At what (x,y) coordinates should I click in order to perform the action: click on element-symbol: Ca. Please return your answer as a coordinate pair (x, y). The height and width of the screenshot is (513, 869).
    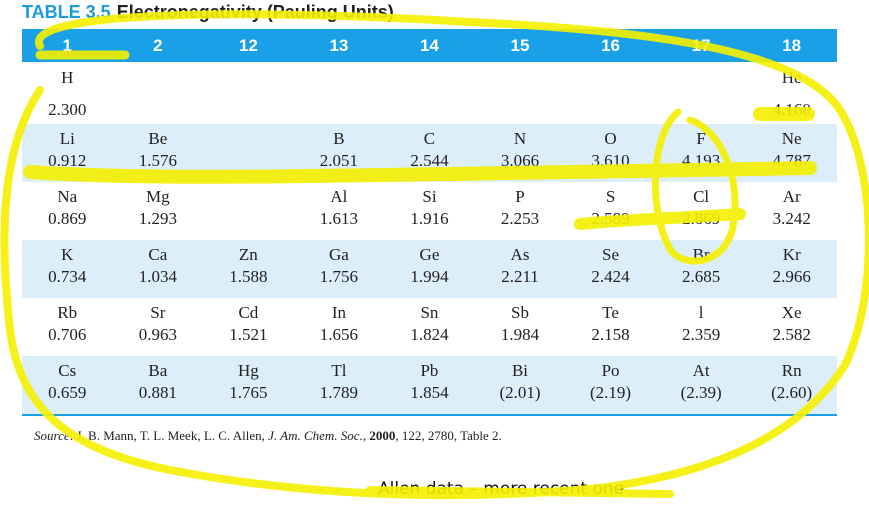
    Looking at the image, I should click on (158, 254).